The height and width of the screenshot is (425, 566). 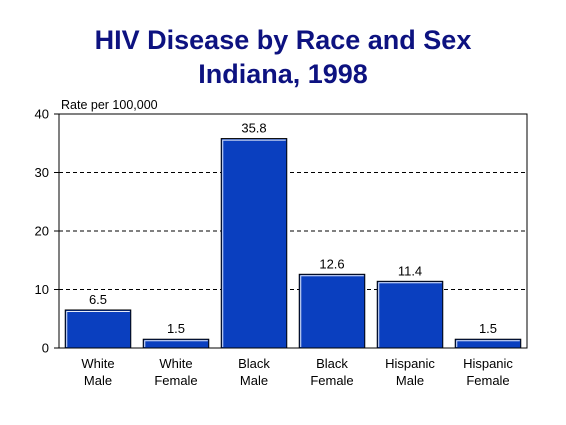 I want to click on y-tick-label: 10, so click(x=42, y=289).